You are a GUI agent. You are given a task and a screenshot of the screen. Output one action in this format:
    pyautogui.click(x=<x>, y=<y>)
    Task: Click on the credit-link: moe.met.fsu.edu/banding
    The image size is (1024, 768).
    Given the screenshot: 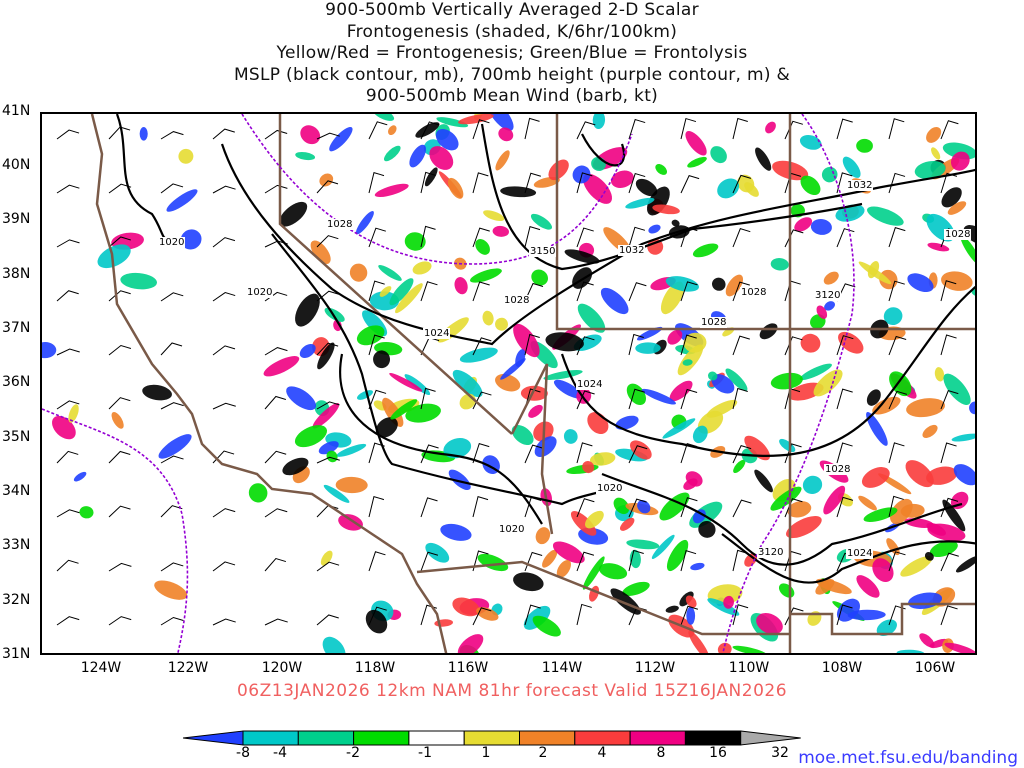 What is the action you would take?
    pyautogui.click(x=908, y=758)
    